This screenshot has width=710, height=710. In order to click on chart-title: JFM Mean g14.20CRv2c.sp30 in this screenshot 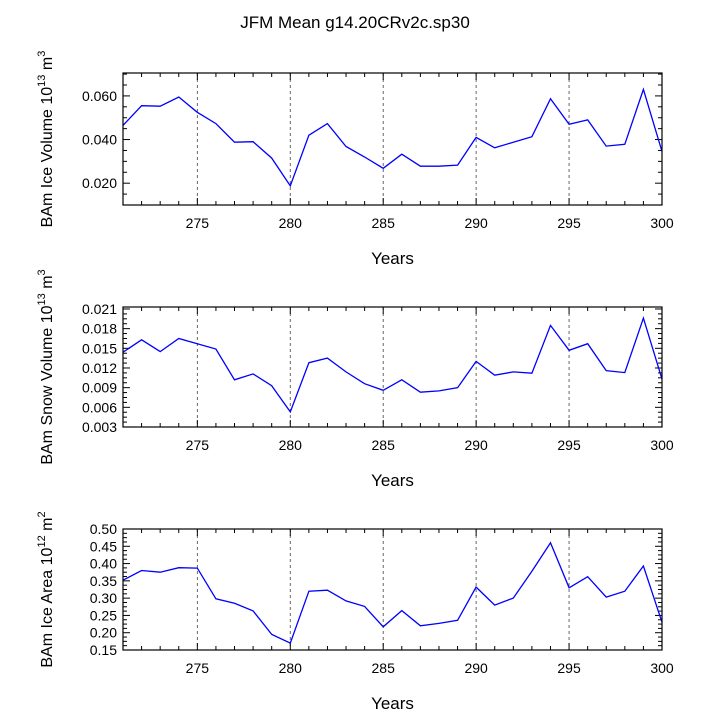, I will do `click(355, 22)`.